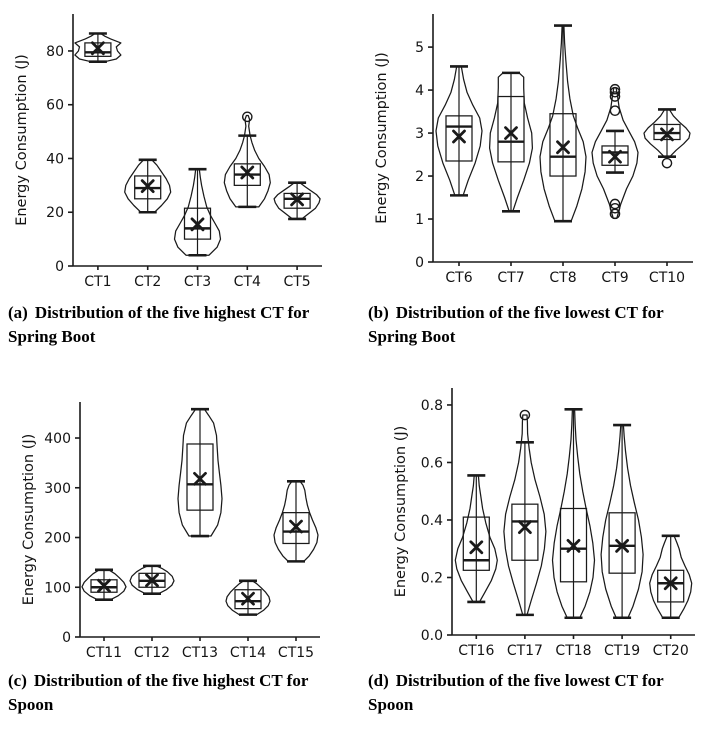 The width and height of the screenshot is (720, 738). I want to click on caption-a-label: (a), so click(18, 312).